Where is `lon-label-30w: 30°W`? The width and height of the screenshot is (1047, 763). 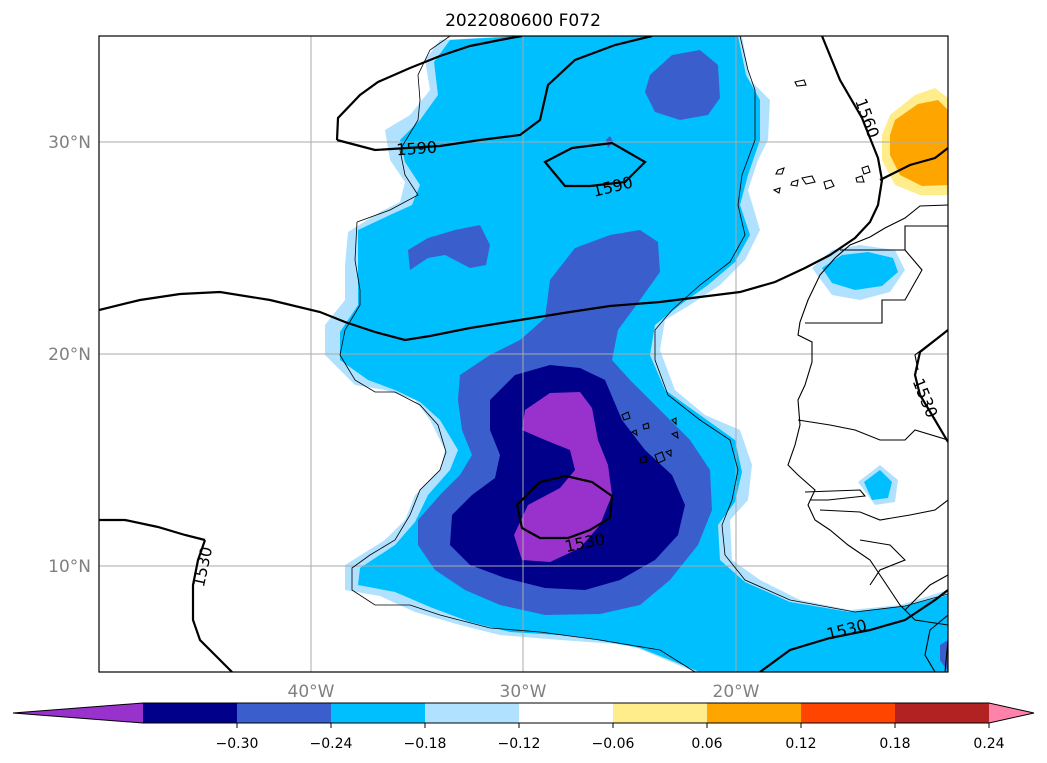 lon-label-30w: 30°W is located at coordinates (523, 692).